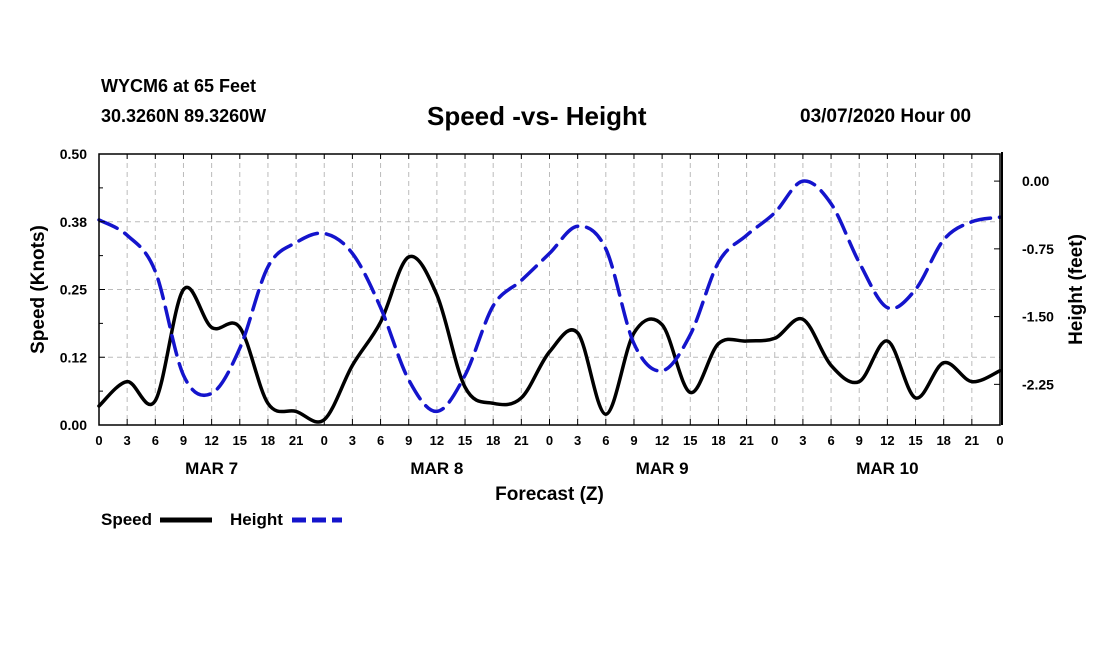 Image resolution: width=1100 pixels, height=650 pixels. I want to click on y-left-tick-label: 0.00, so click(73, 425).